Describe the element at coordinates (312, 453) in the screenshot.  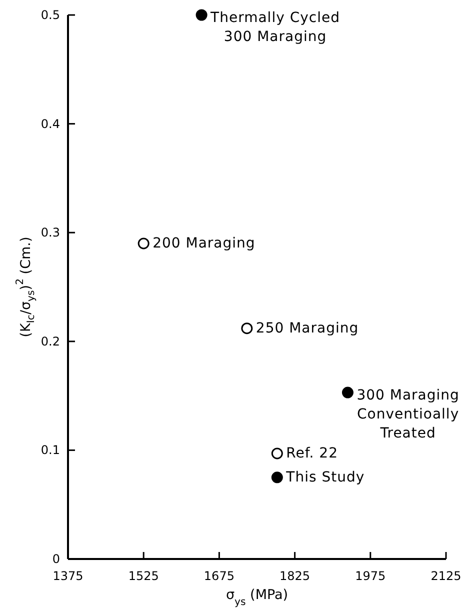
I see `annotation: Ref. 22` at that location.